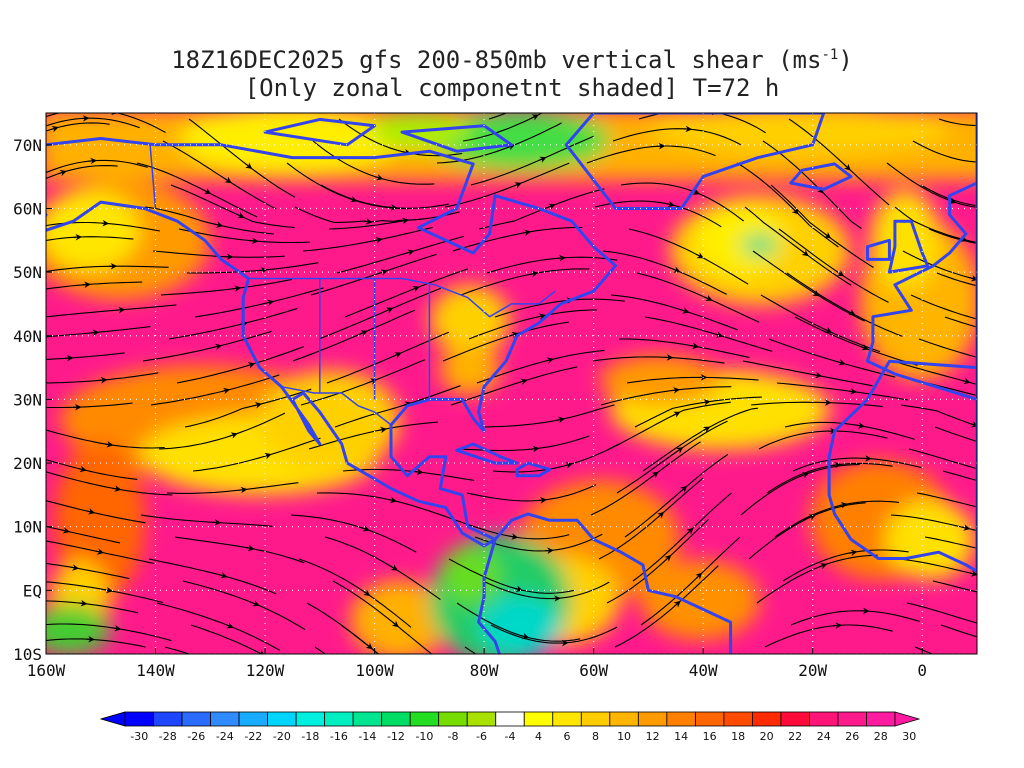 This screenshot has height=768, width=1024. Describe the element at coordinates (452, 736) in the screenshot. I see `colorbar-label: -8` at that location.